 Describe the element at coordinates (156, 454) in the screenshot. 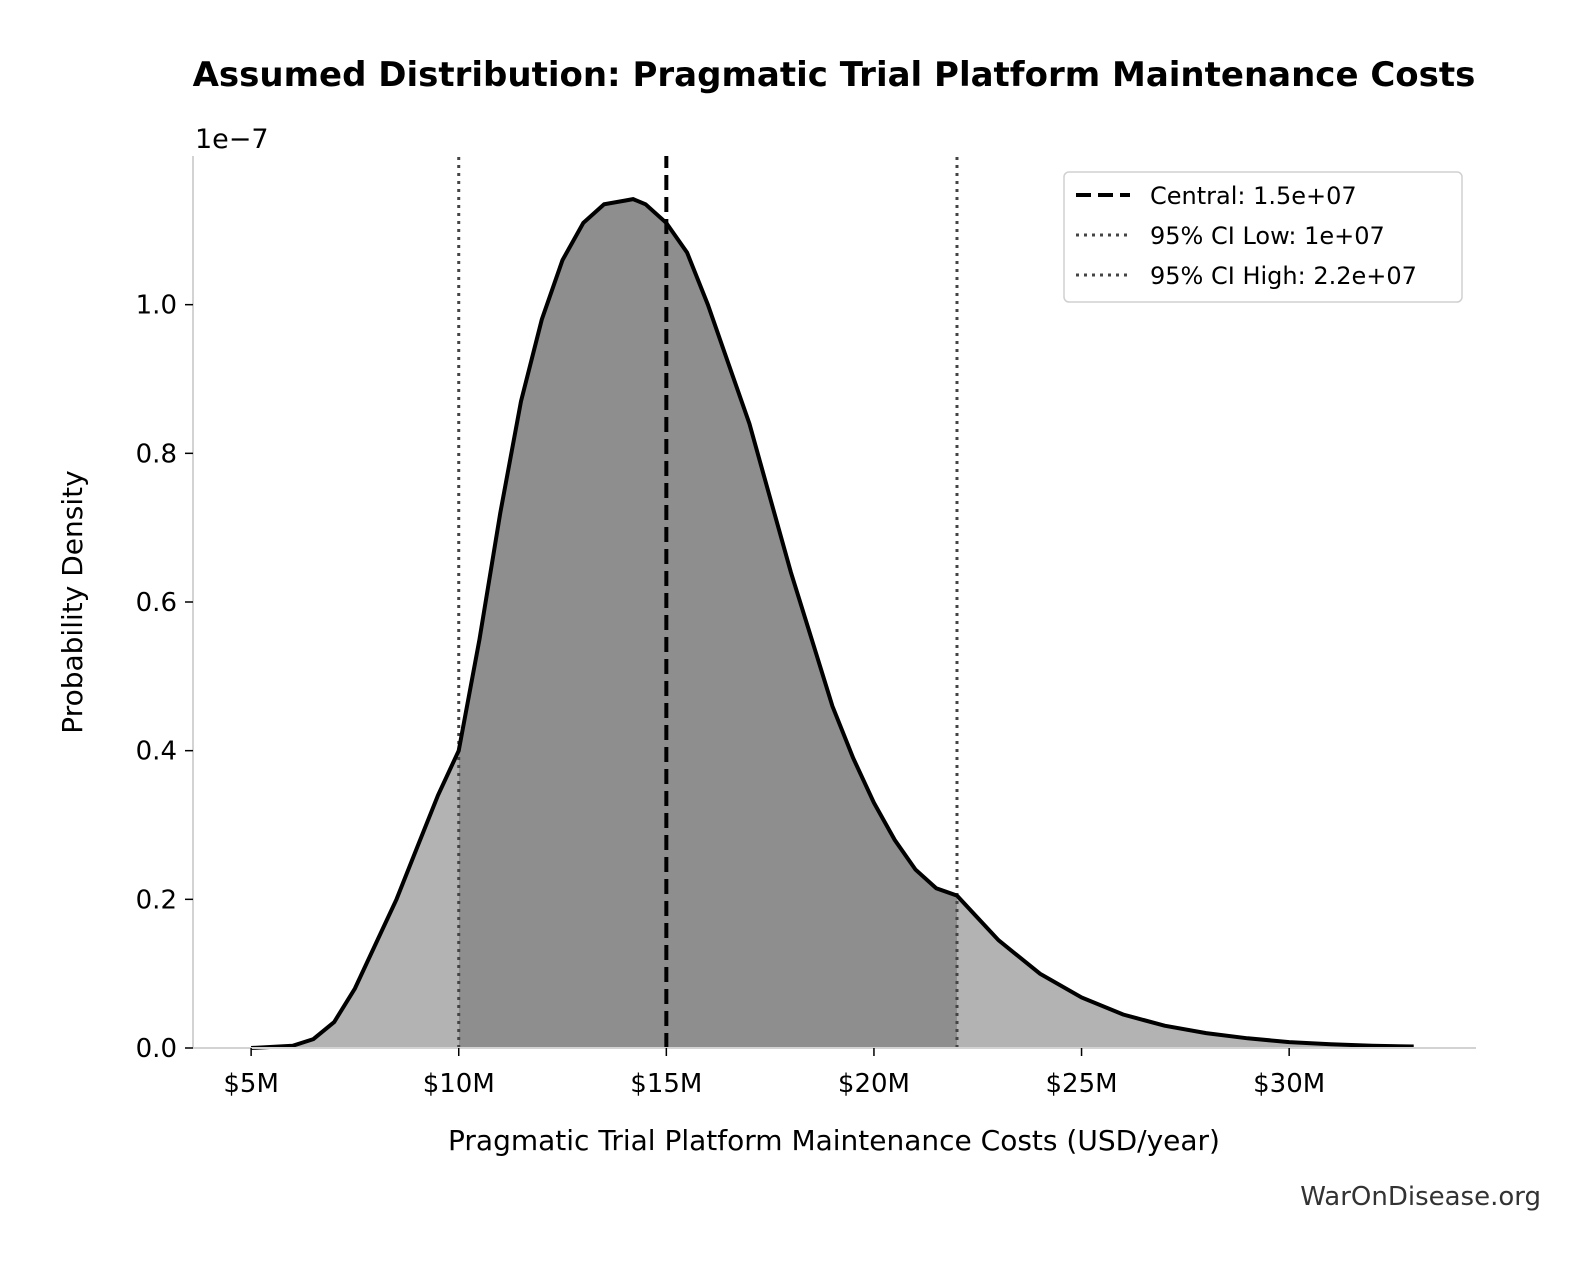

I see `y-tick-label: 0.8` at that location.